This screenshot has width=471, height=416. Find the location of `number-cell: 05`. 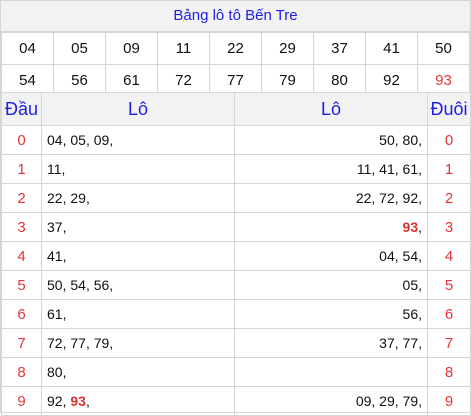

number-cell: 05 is located at coordinates (79, 48).